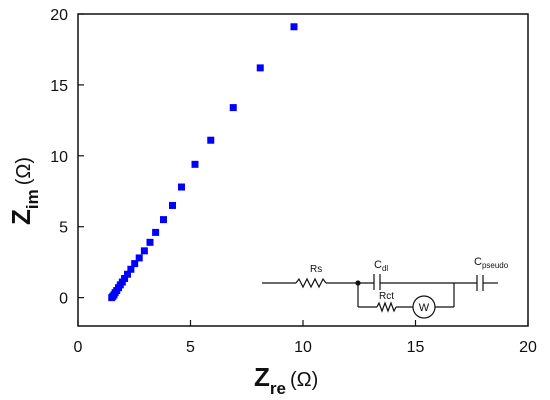 Image resolution: width=550 pixels, height=400 pixels. What do you see at coordinates (416, 347) in the screenshot?
I see `x-tick-label: 15` at bounding box center [416, 347].